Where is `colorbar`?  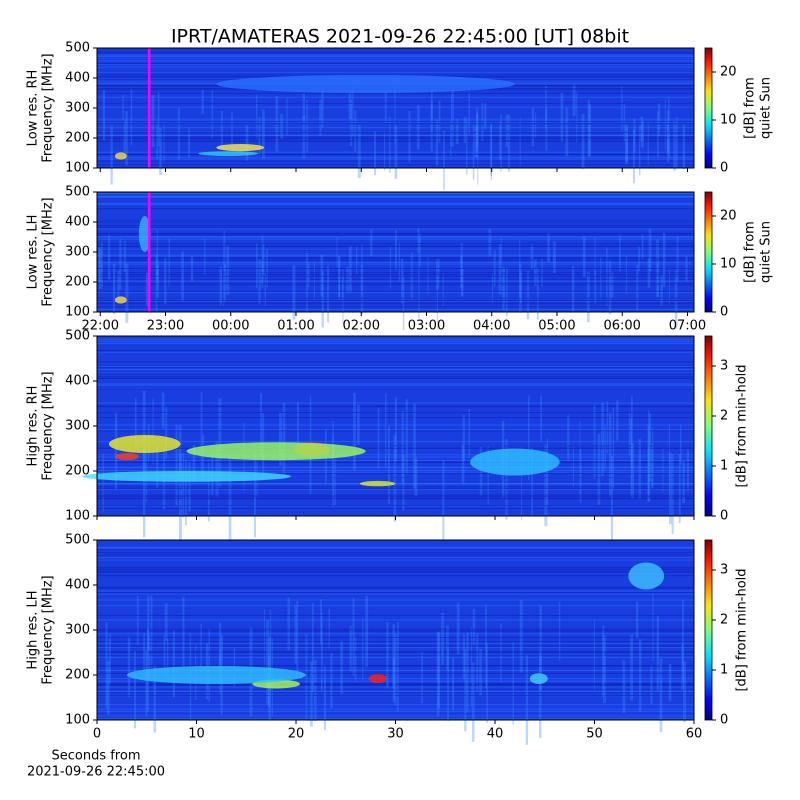 colorbar is located at coordinates (708, 630).